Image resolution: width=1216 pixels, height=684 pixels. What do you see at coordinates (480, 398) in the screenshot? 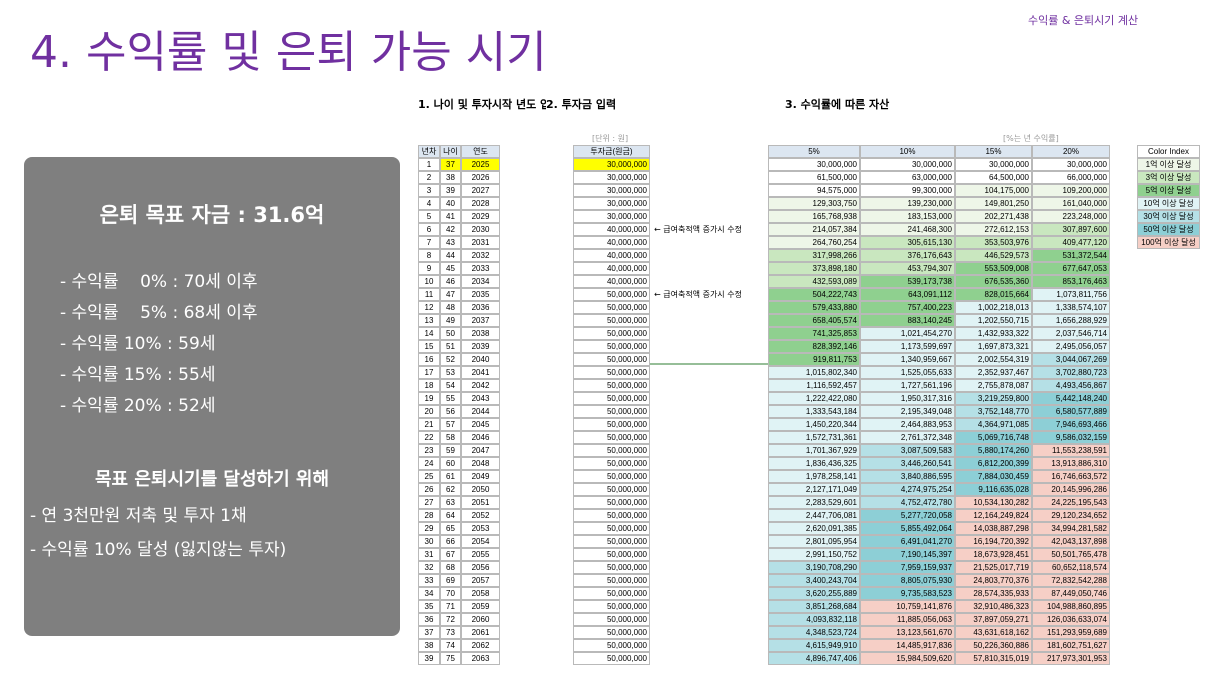
I see `input-cell: 2043` at bounding box center [480, 398].